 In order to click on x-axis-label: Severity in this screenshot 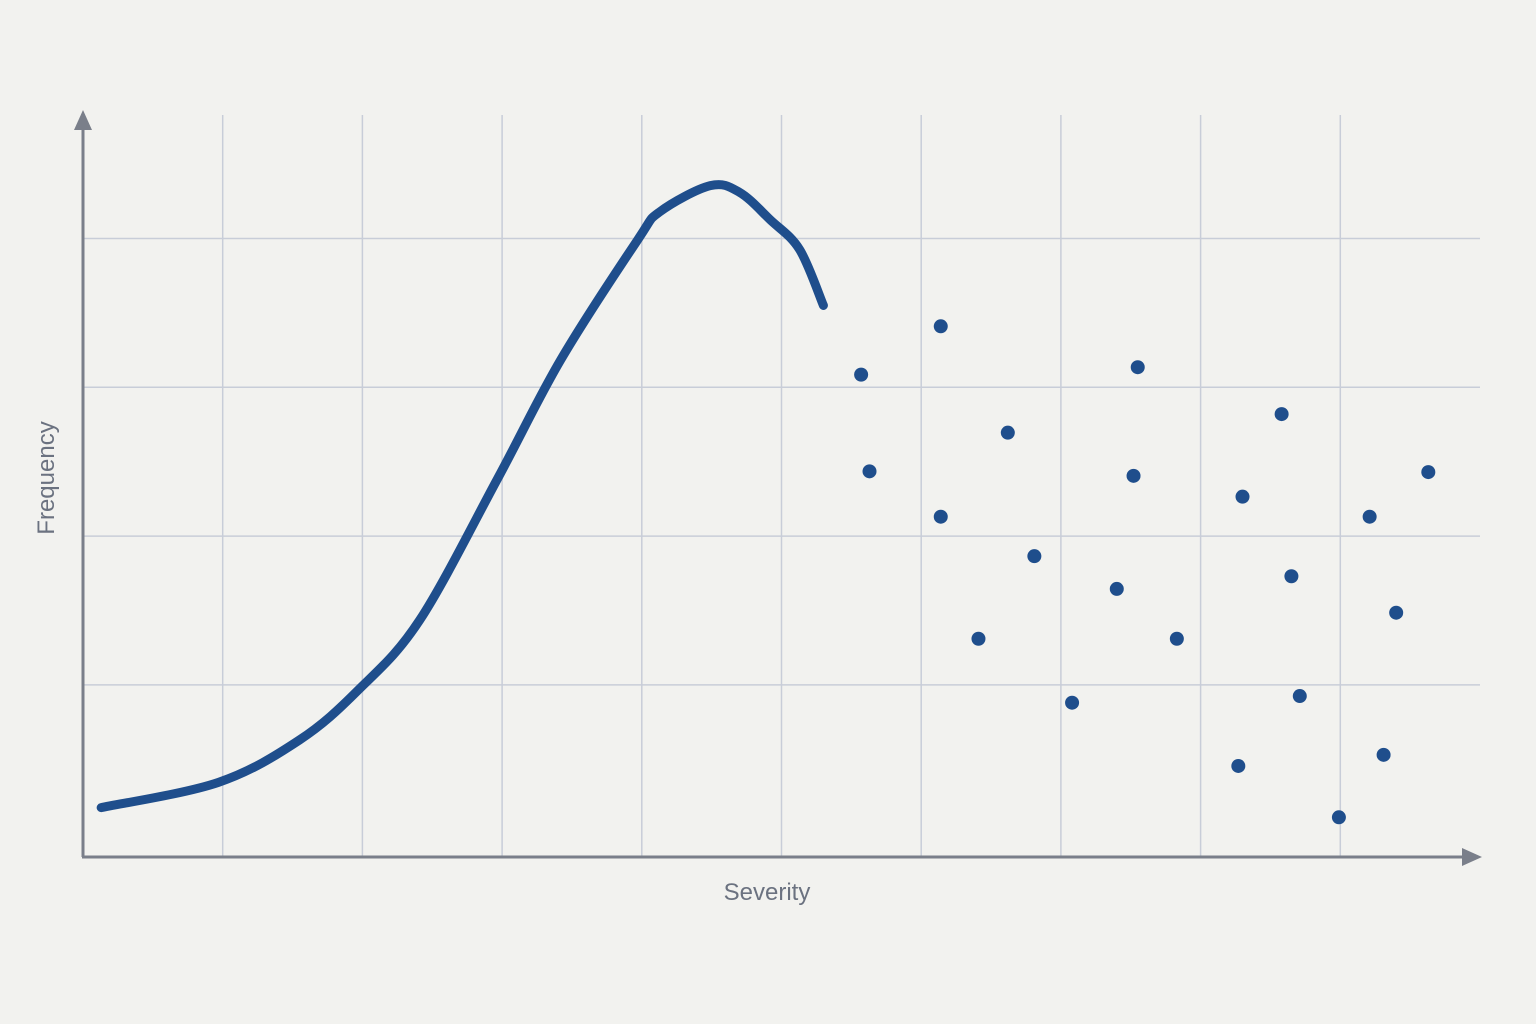, I will do `click(767, 892)`.